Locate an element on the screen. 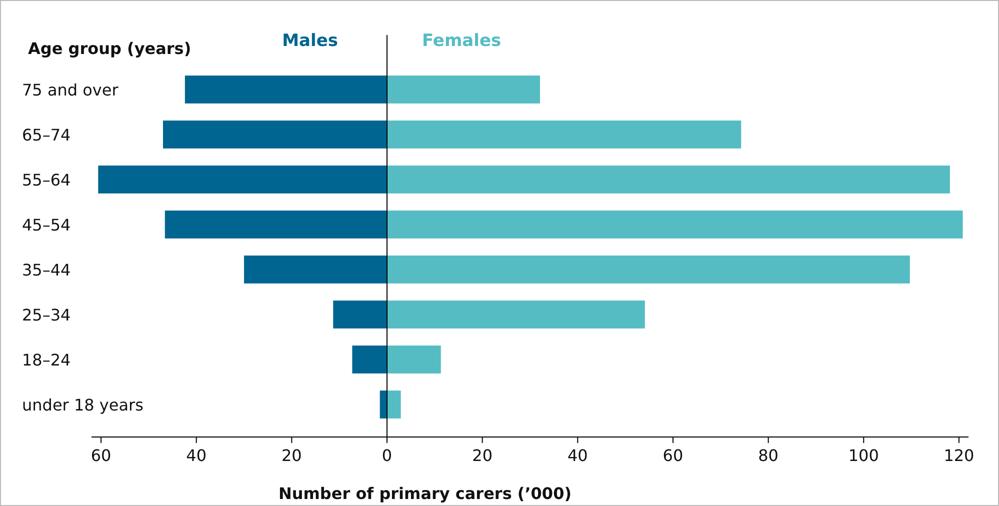 The image size is (999, 506). series-label: Males is located at coordinates (310, 41).